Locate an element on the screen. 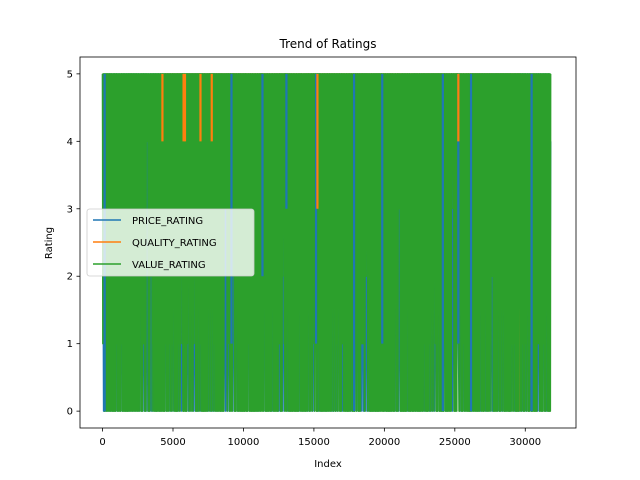 The image size is (640, 480). y-axis-label: Rating is located at coordinates (49, 243).